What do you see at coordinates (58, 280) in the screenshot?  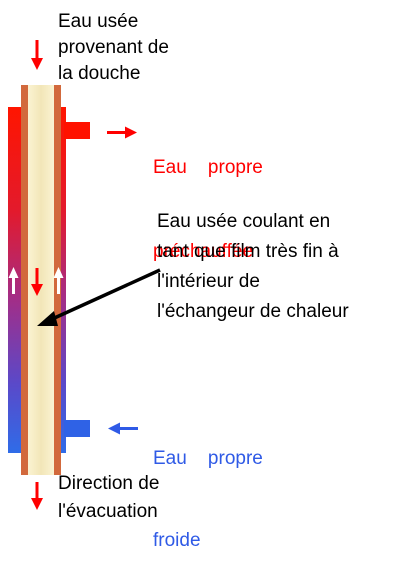 I see `upflow-arrow-right` at bounding box center [58, 280].